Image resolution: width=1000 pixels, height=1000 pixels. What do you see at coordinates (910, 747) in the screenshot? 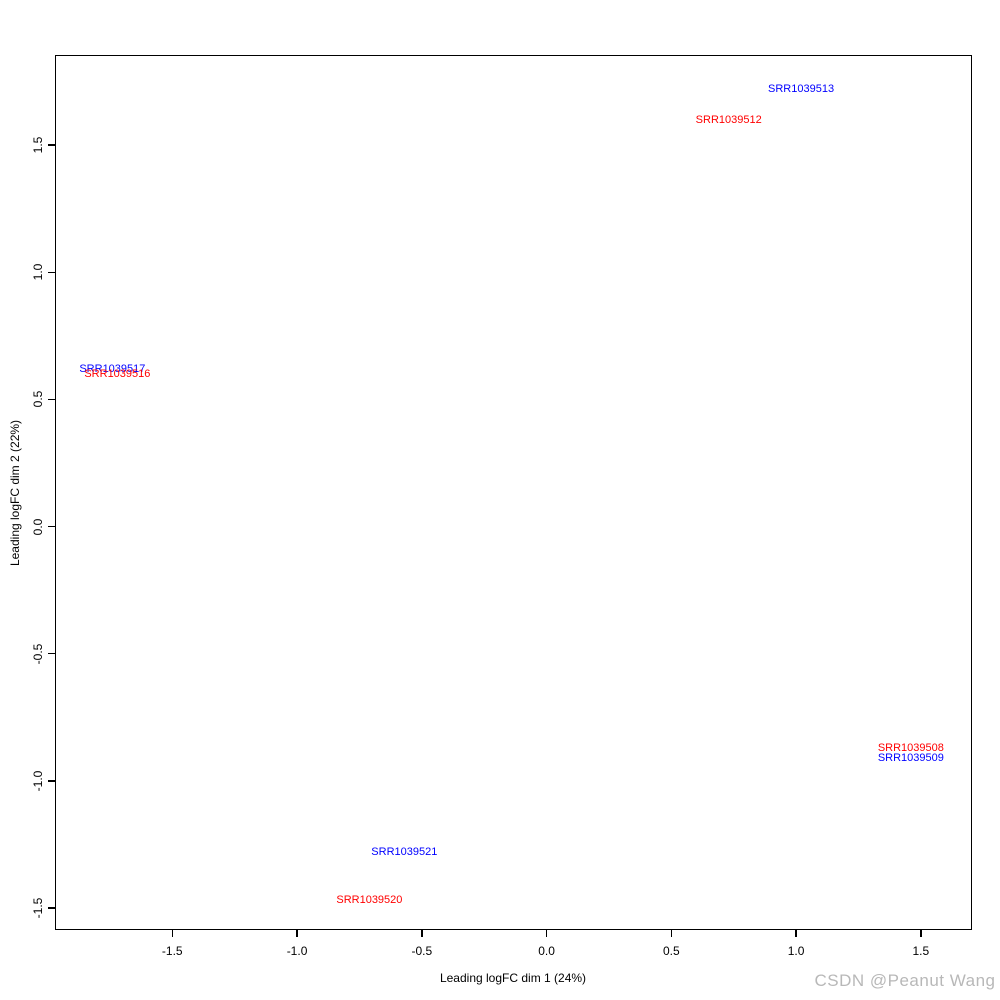
I see `sample-point-label: SRR1039508` at bounding box center [910, 747].